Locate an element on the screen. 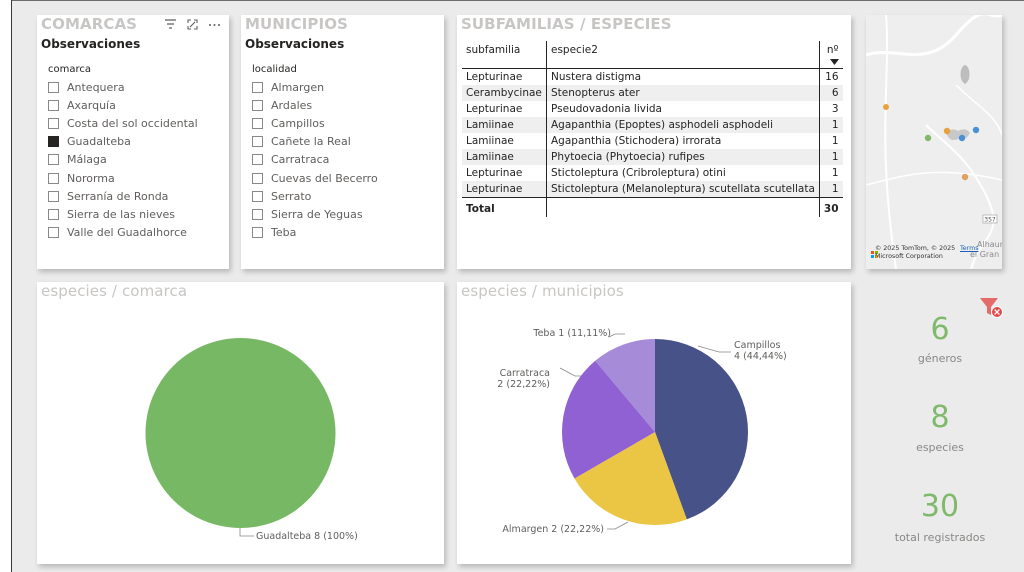 The image size is (1024, 572). pie-slice-almargen is located at coordinates (630, 478).